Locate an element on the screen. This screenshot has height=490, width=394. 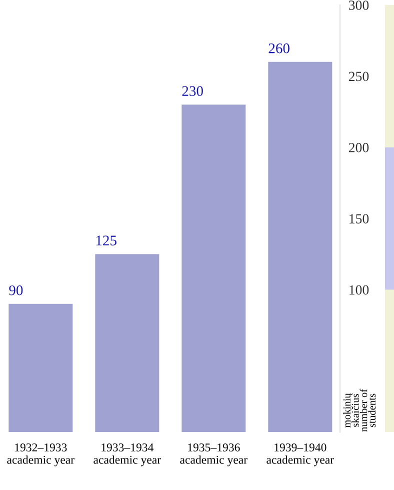
y-tick-label: 150 is located at coordinates (359, 219).